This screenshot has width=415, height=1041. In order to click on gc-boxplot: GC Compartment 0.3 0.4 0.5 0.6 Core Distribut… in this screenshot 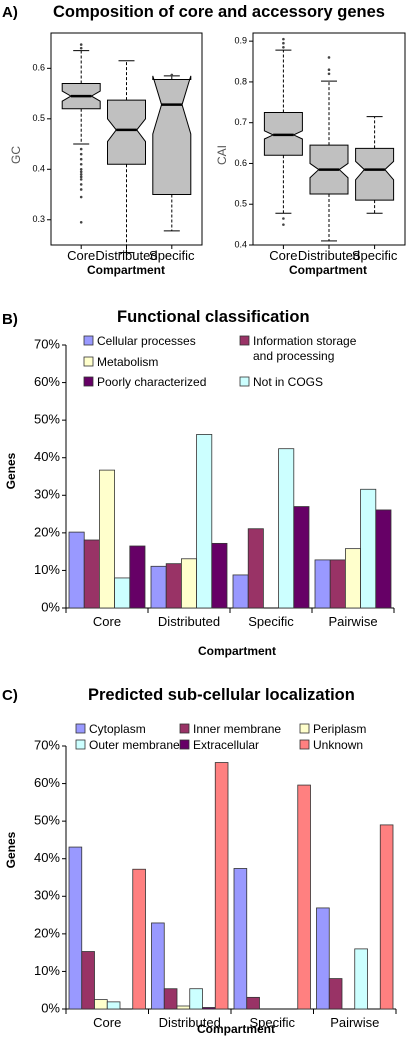, I will do `click(106, 154)`.